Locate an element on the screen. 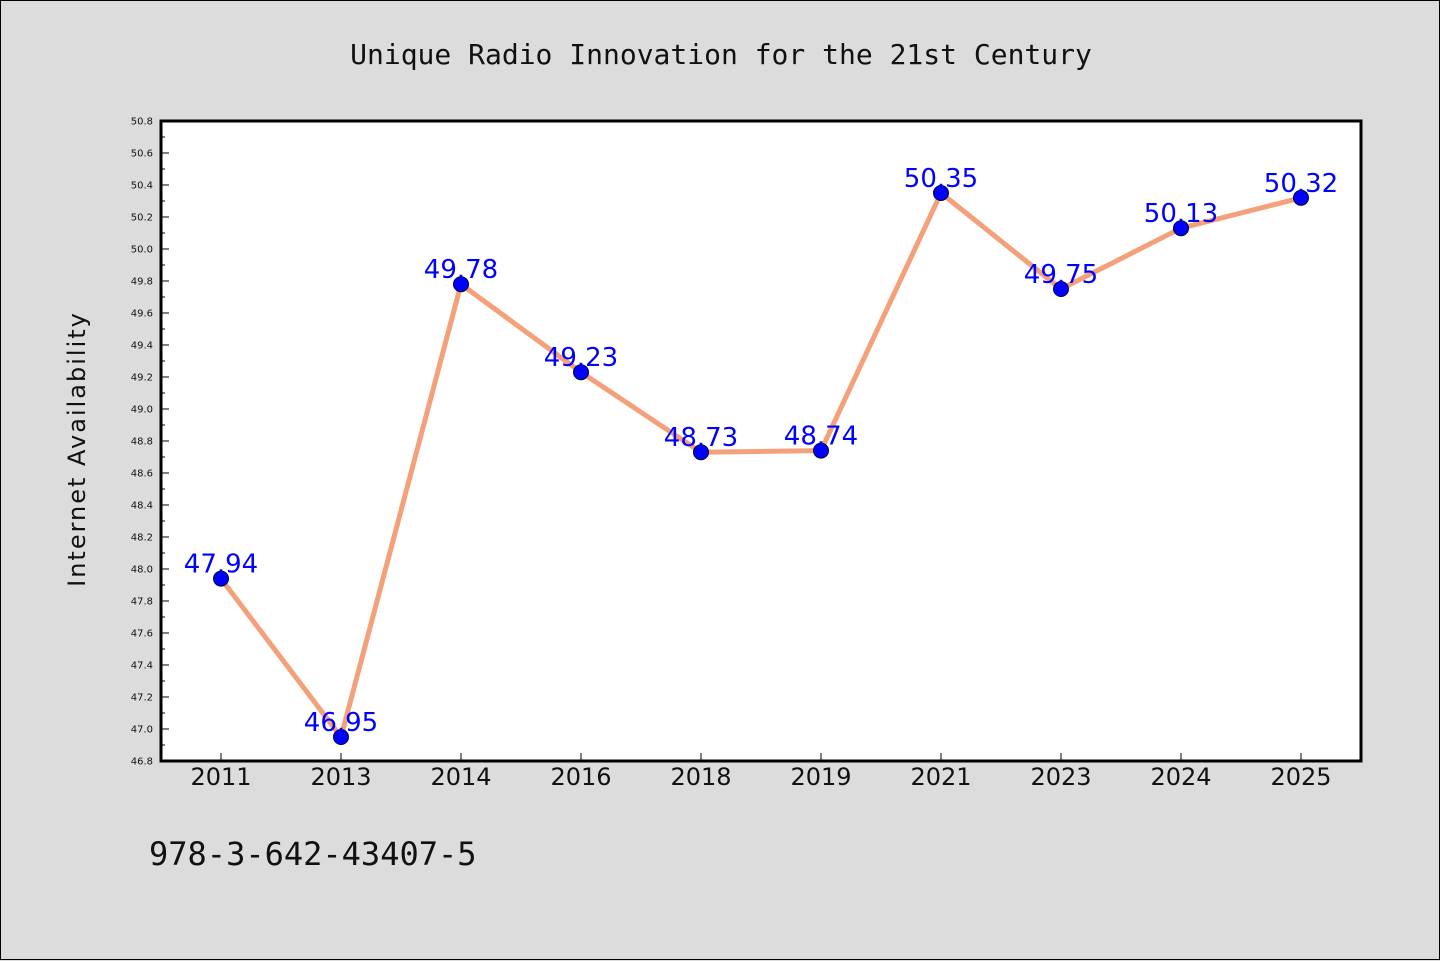 This screenshot has height=961, width=1440. y-tick-label: 50.6 is located at coordinates (142, 154).